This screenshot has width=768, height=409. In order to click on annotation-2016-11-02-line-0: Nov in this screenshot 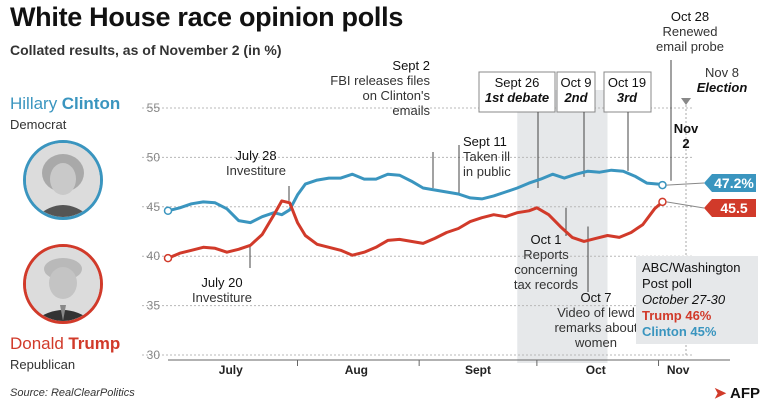, I will do `click(686, 128)`.